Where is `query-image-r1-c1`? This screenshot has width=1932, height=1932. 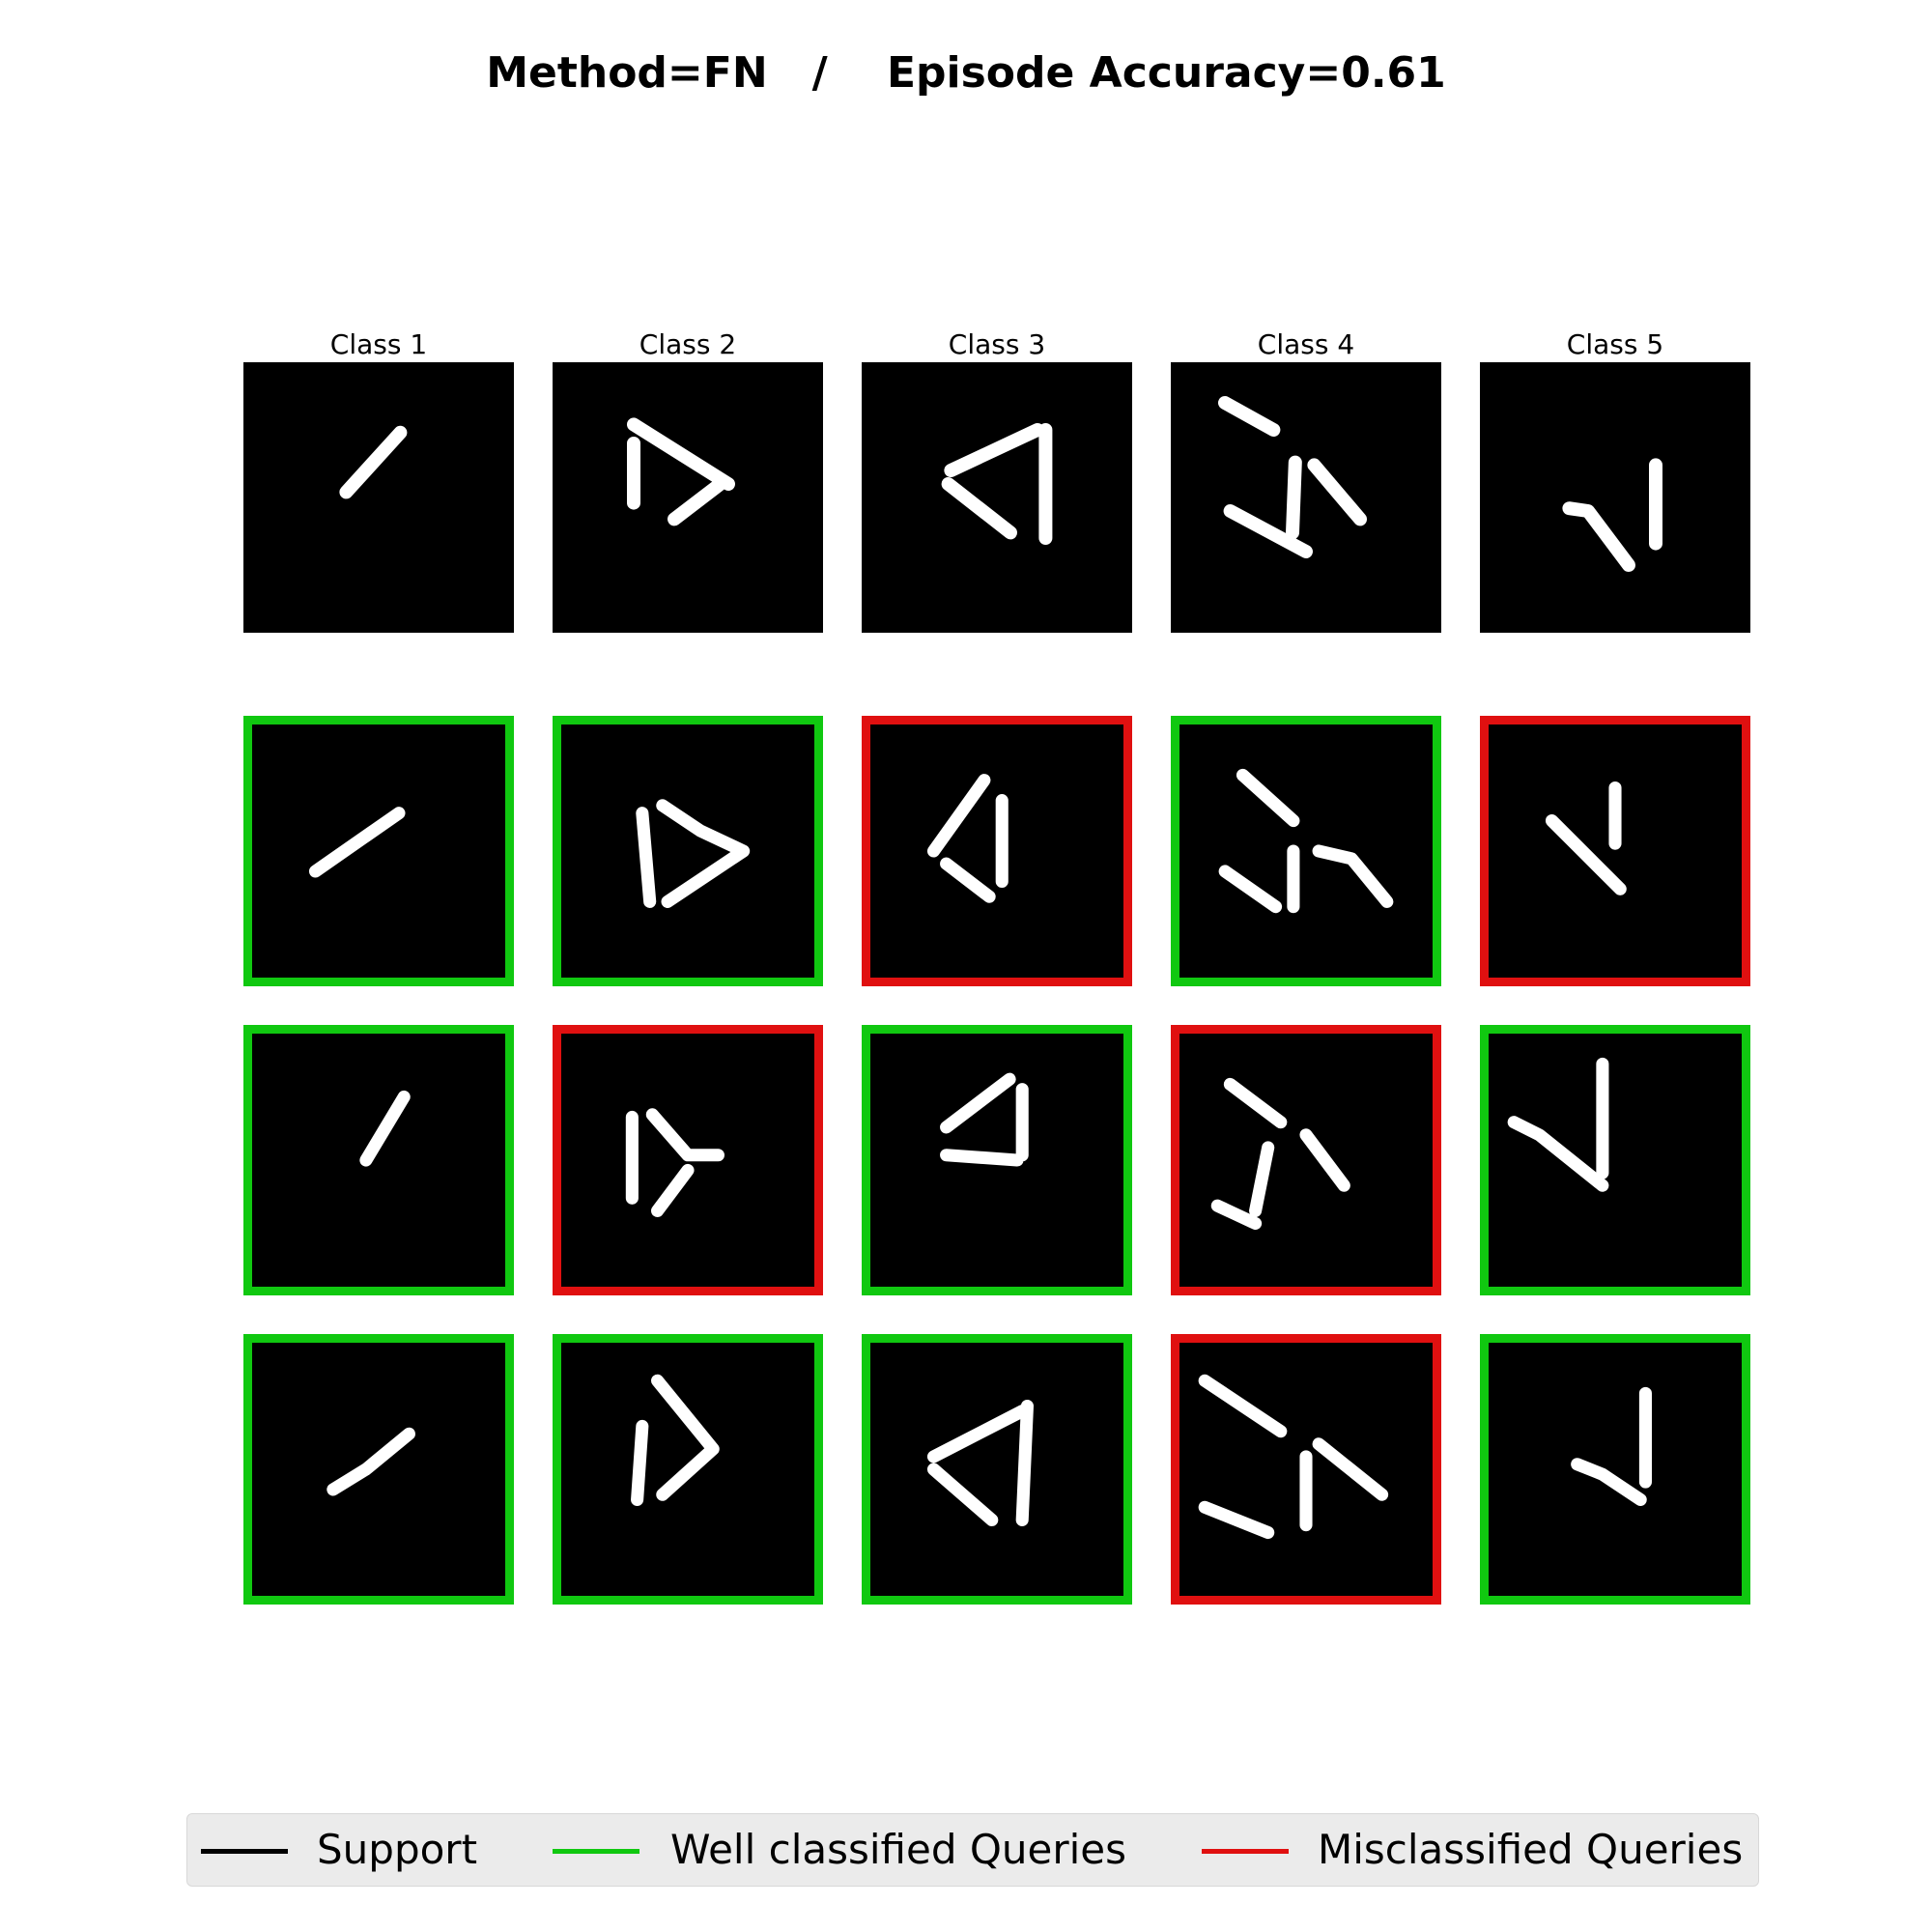 query-image-r1-c1 is located at coordinates (378, 851).